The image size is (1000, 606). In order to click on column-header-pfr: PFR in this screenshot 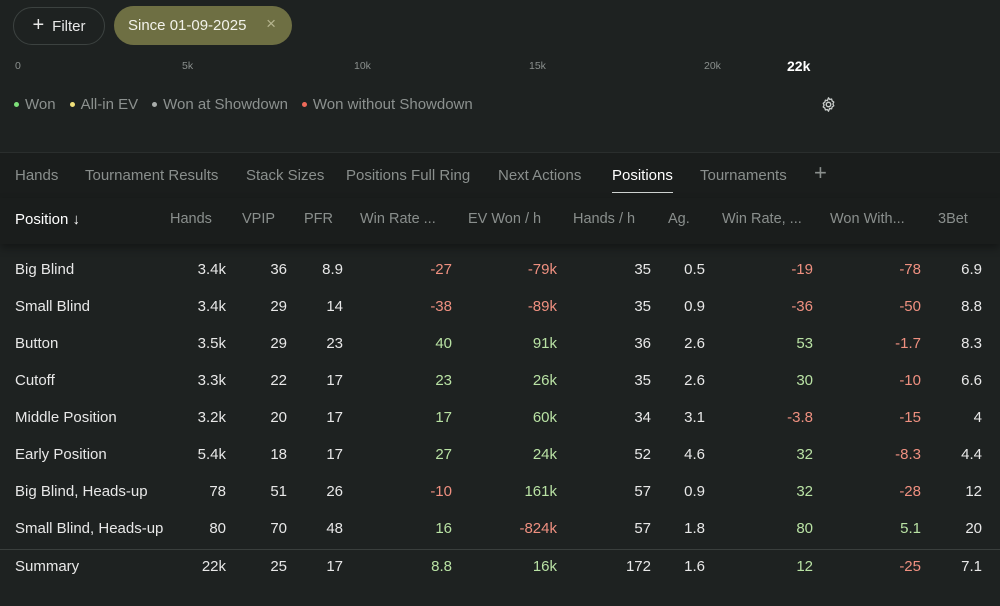, I will do `click(318, 219)`.